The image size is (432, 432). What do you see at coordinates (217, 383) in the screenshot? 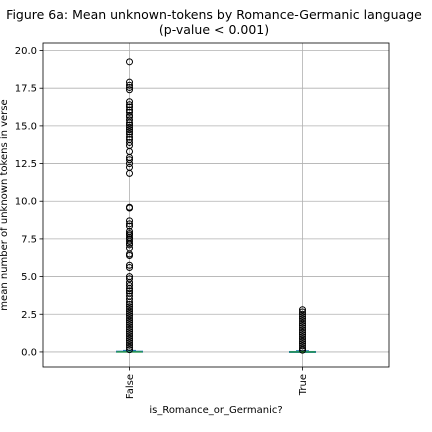
I see `x-axis-ticks: False True` at bounding box center [217, 383].